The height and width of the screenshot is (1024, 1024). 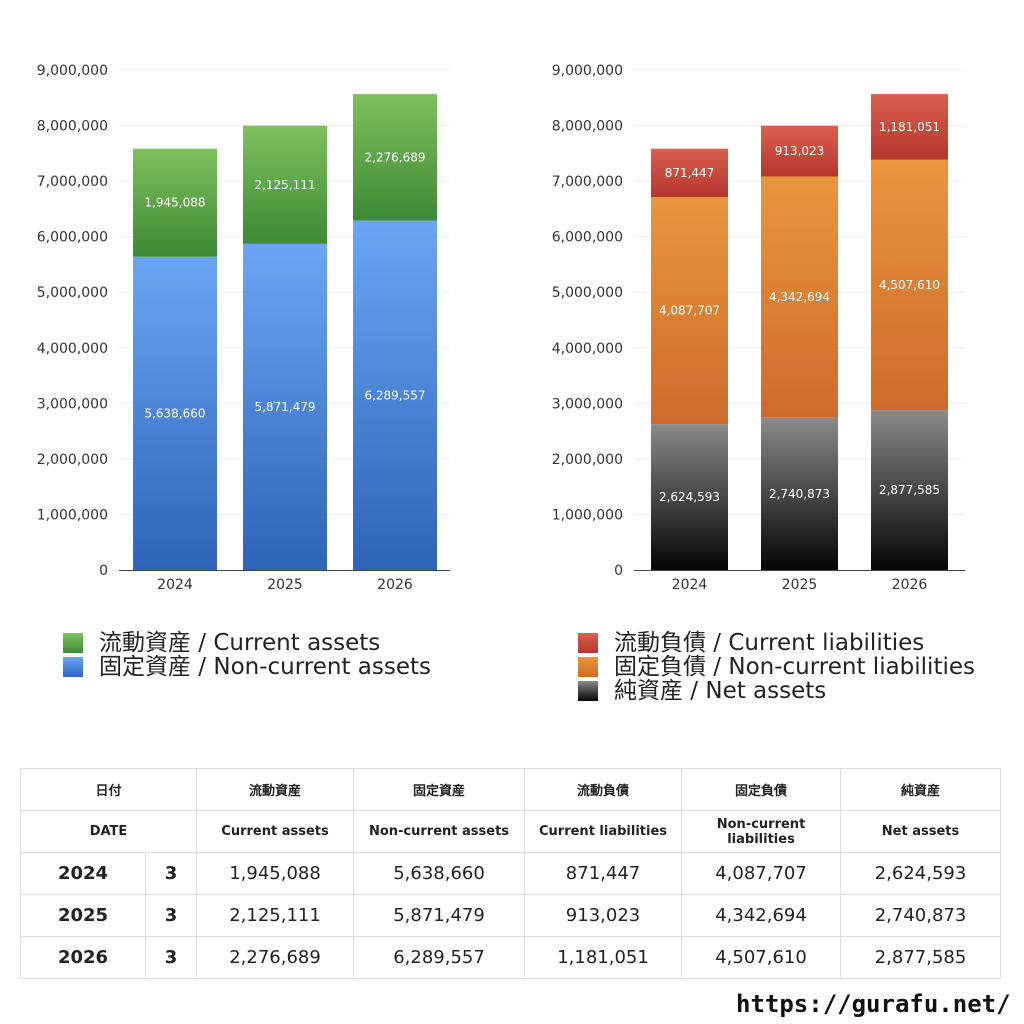 I want to click on legend-label: 固定資産 / Non-current assets, so click(x=265, y=667).